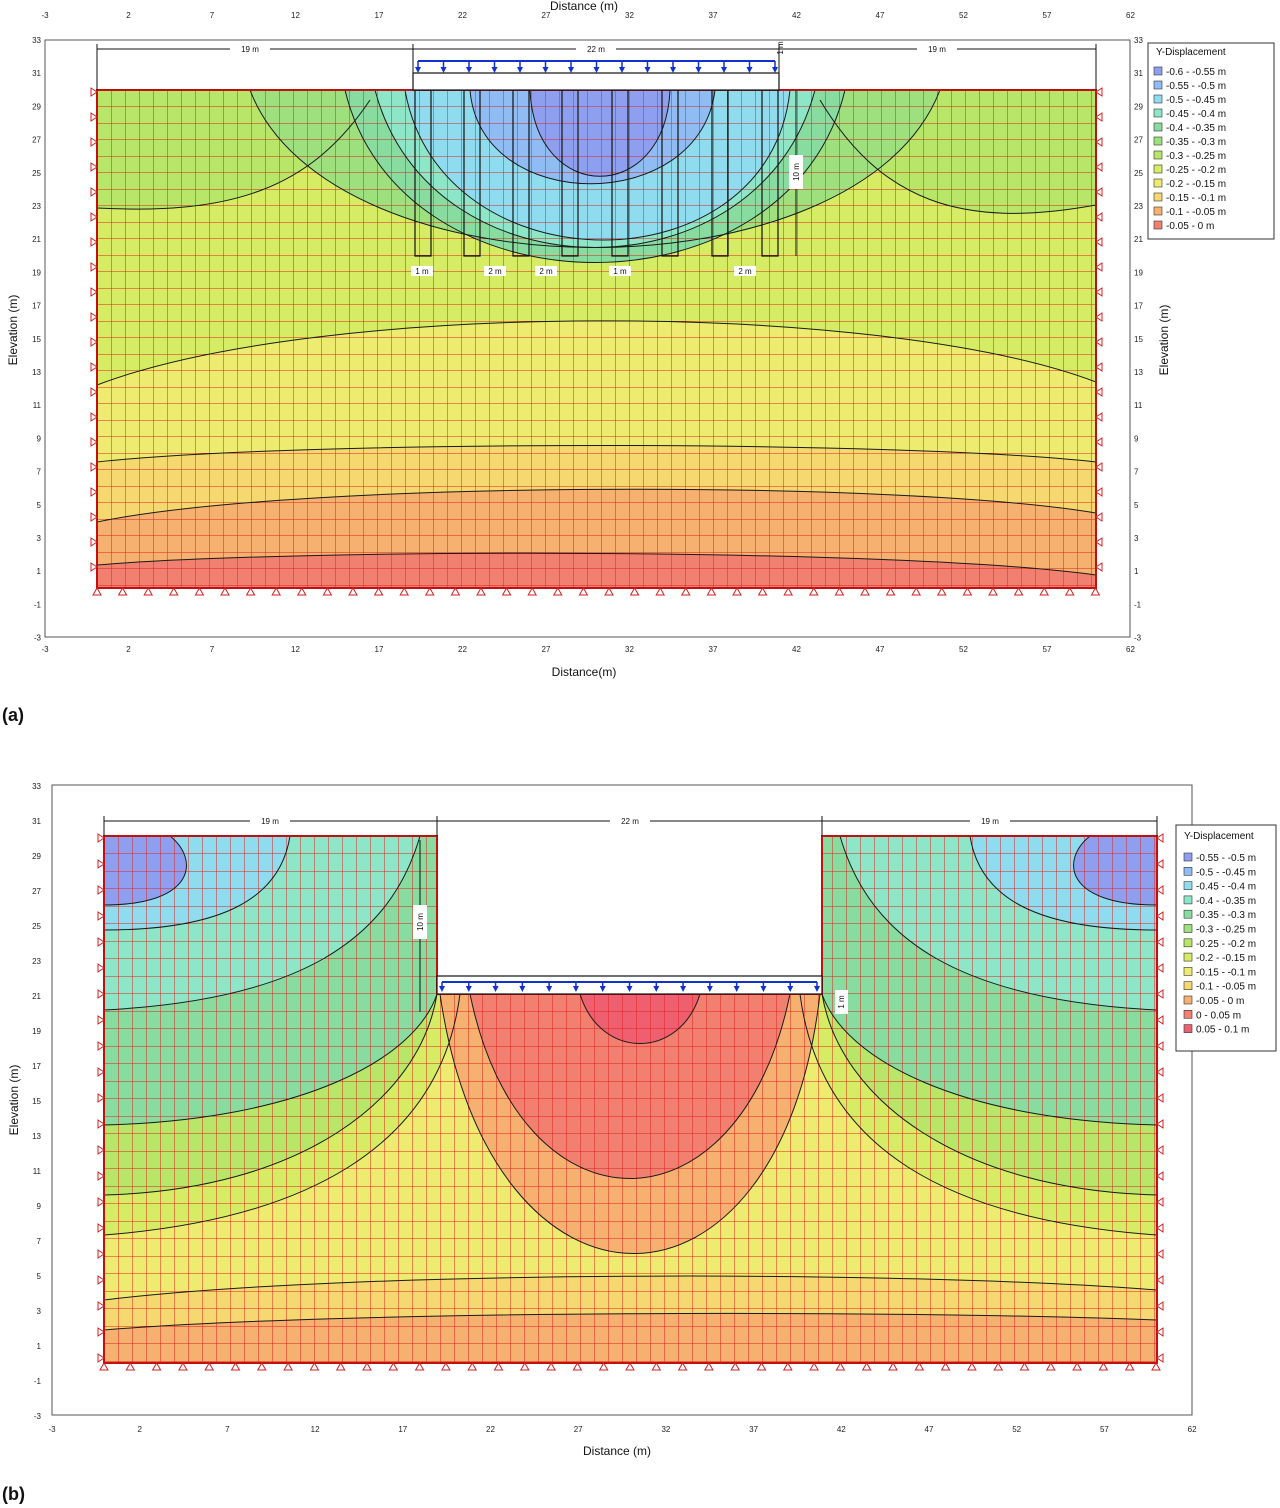 Image resolution: width=1280 pixels, height=1508 pixels. What do you see at coordinates (38, 638) in the screenshot?
I see `y-tick-label: -3` at bounding box center [38, 638].